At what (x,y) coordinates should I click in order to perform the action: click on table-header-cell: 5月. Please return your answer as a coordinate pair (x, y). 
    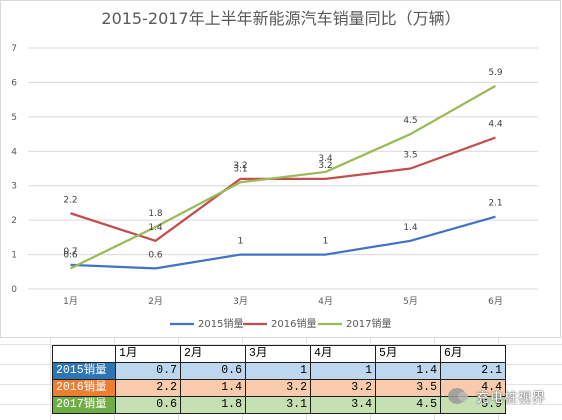
    Looking at the image, I should click on (408, 354).